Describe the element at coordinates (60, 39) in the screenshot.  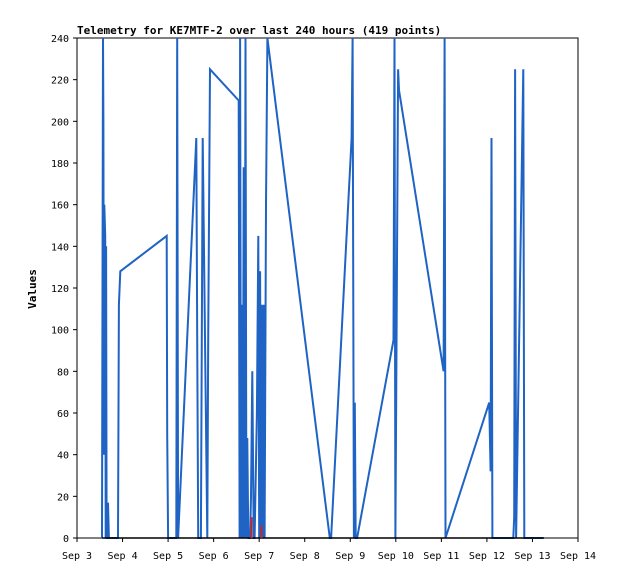
I see `y-tick-label: 240` at that location.